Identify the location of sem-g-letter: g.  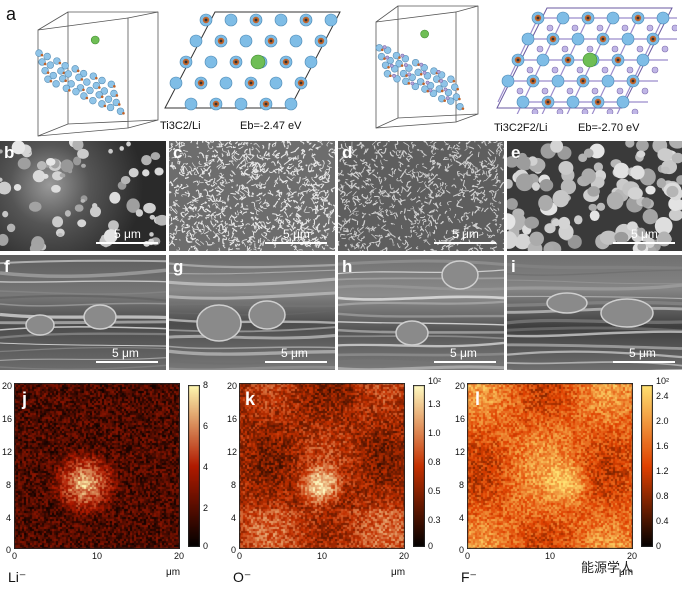
(178, 266).